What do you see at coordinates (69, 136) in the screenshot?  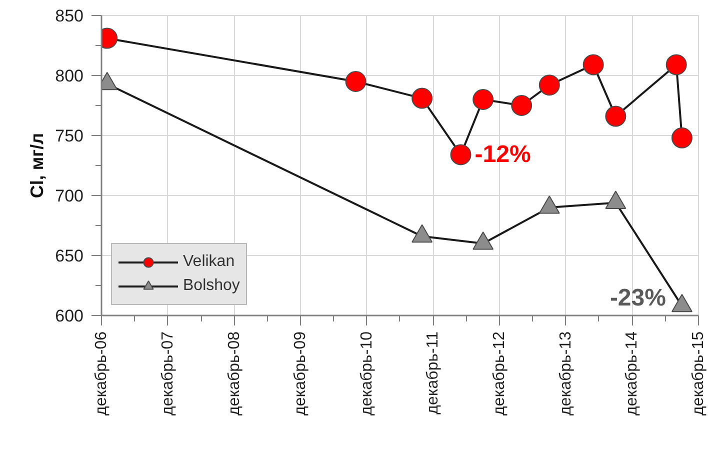 I see `y-tick-label: 750` at bounding box center [69, 136].